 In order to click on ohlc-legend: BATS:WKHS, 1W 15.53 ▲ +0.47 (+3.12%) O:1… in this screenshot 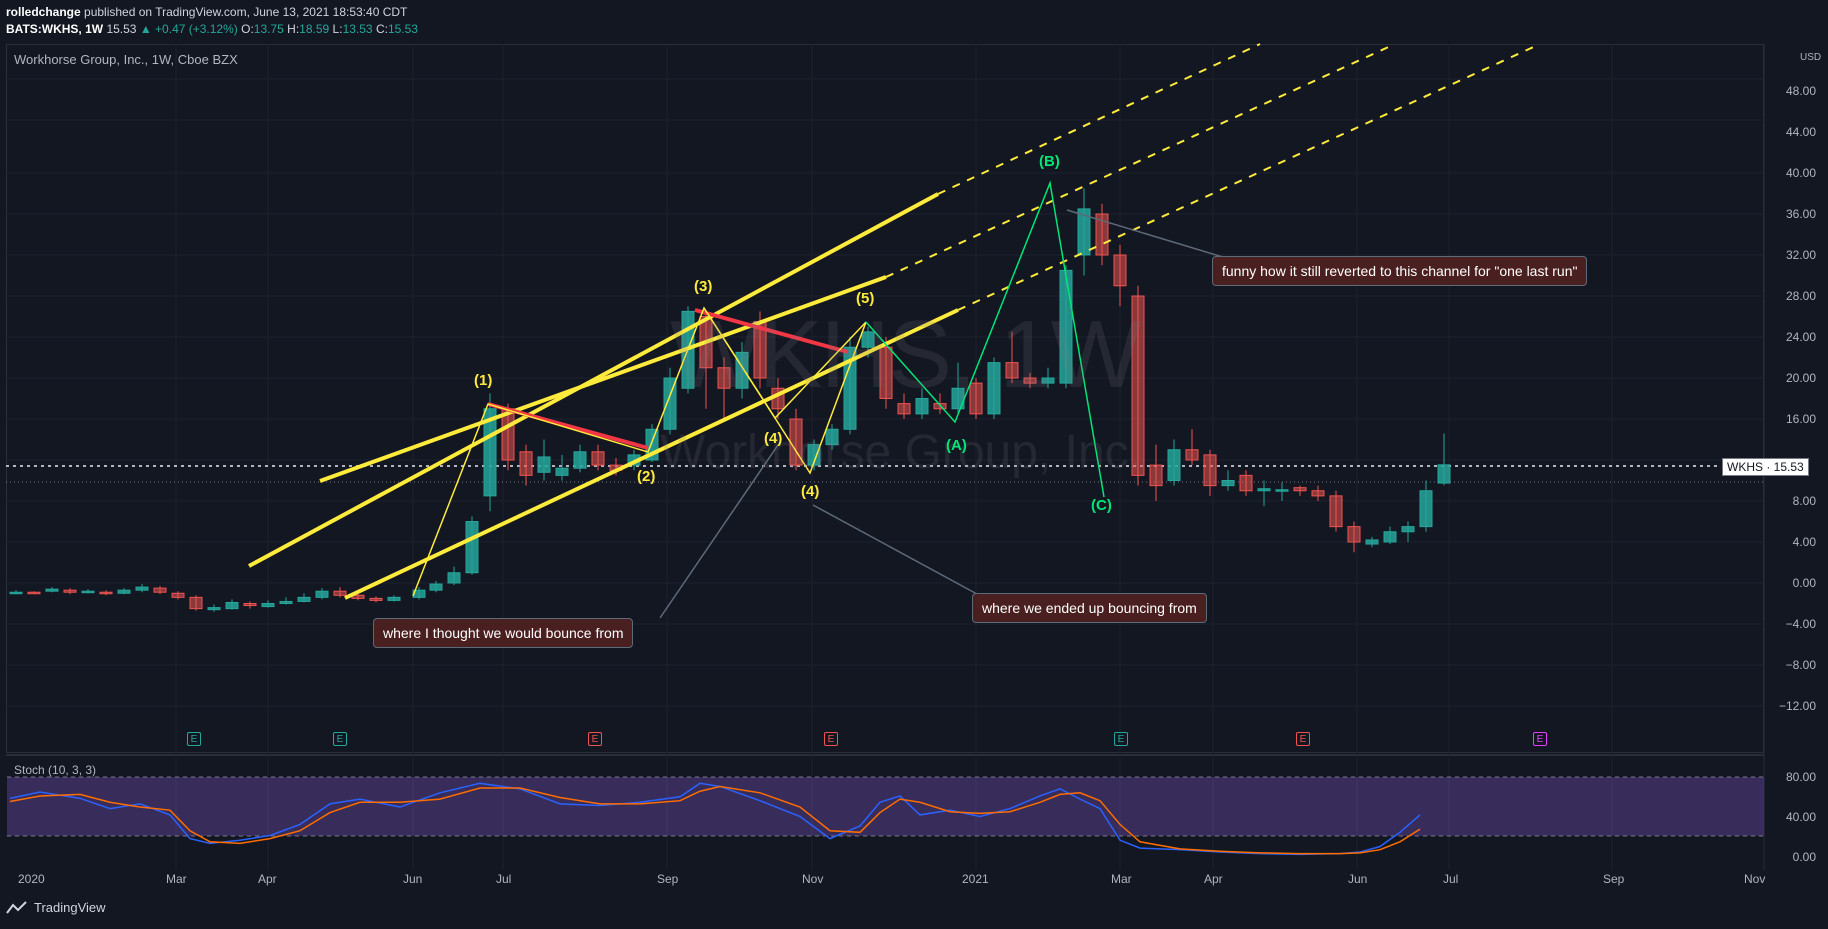, I will do `click(212, 29)`.